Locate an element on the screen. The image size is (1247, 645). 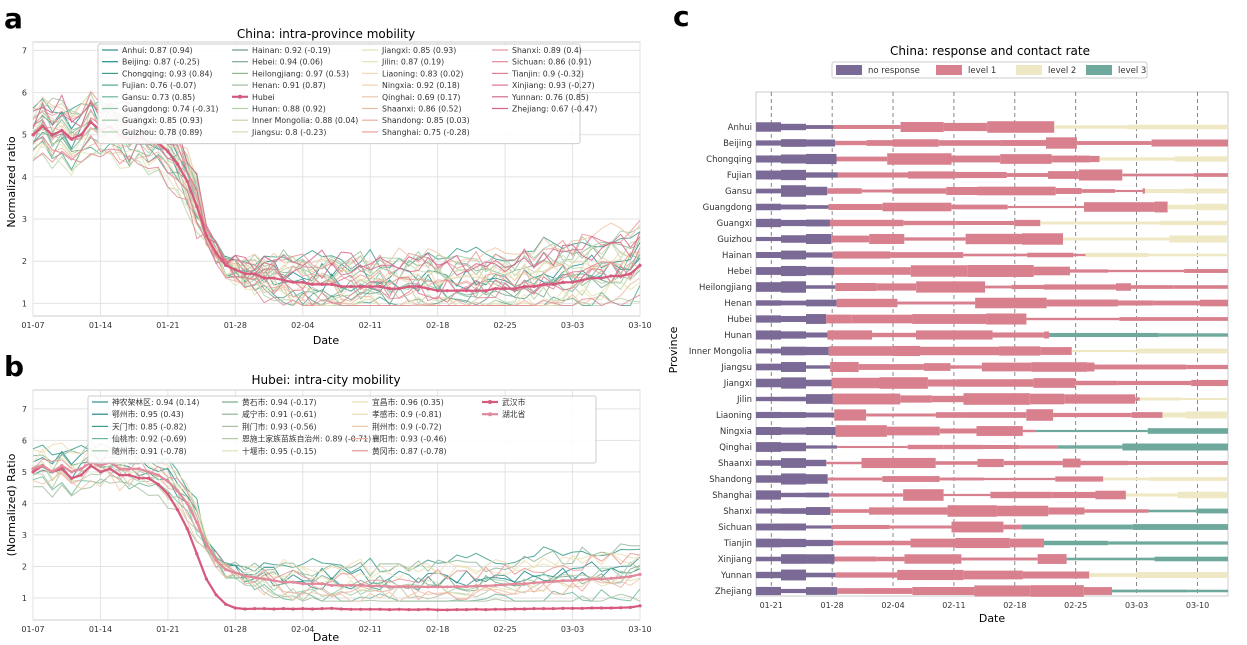
panel-c-province-label: Guizhou is located at coordinates (734, 240).